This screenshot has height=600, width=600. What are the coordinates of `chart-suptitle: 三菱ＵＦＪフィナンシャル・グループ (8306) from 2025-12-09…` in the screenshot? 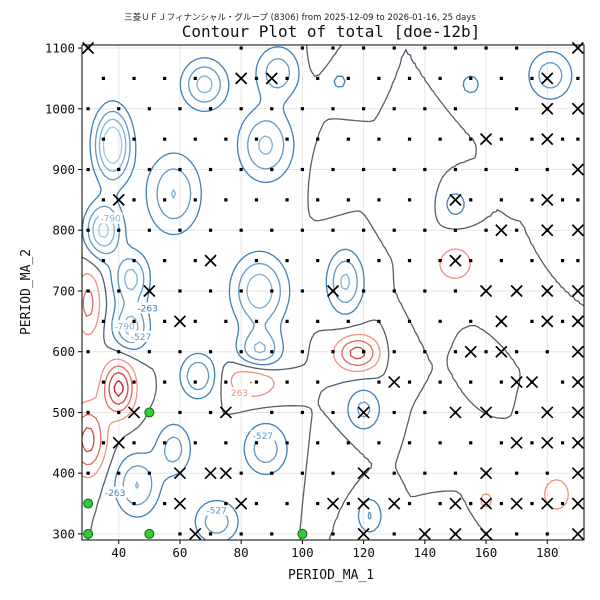 It's located at (300, 17).